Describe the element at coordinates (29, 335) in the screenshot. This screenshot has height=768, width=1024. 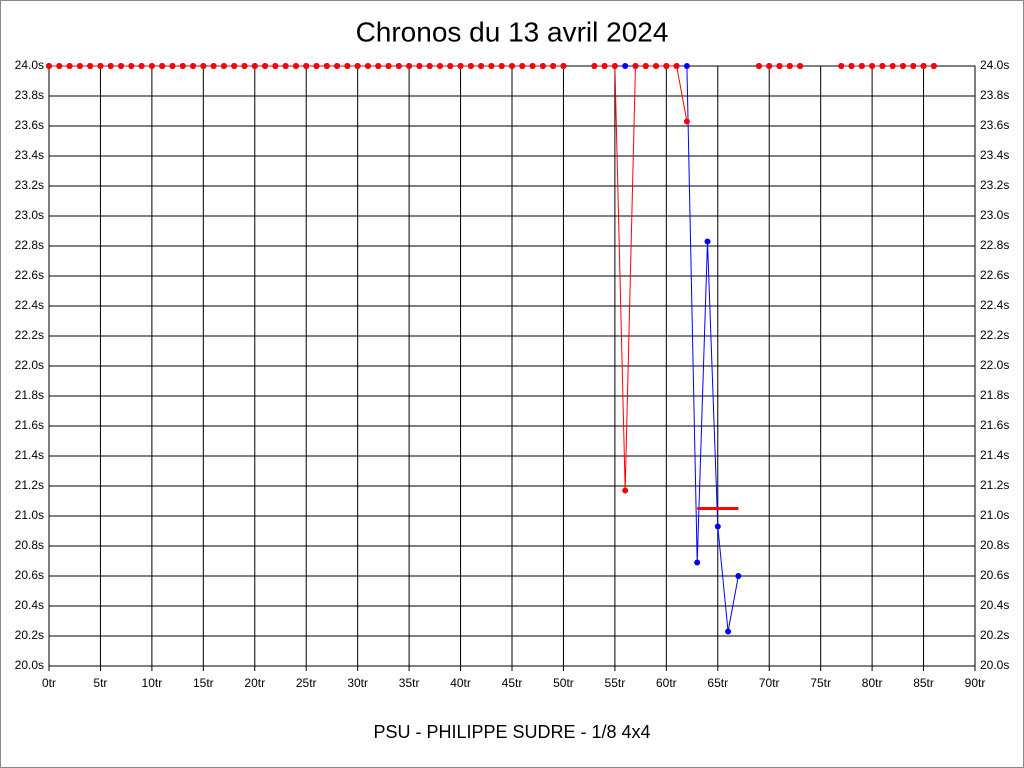
I see `y-tick-label: 22.2s` at that location.